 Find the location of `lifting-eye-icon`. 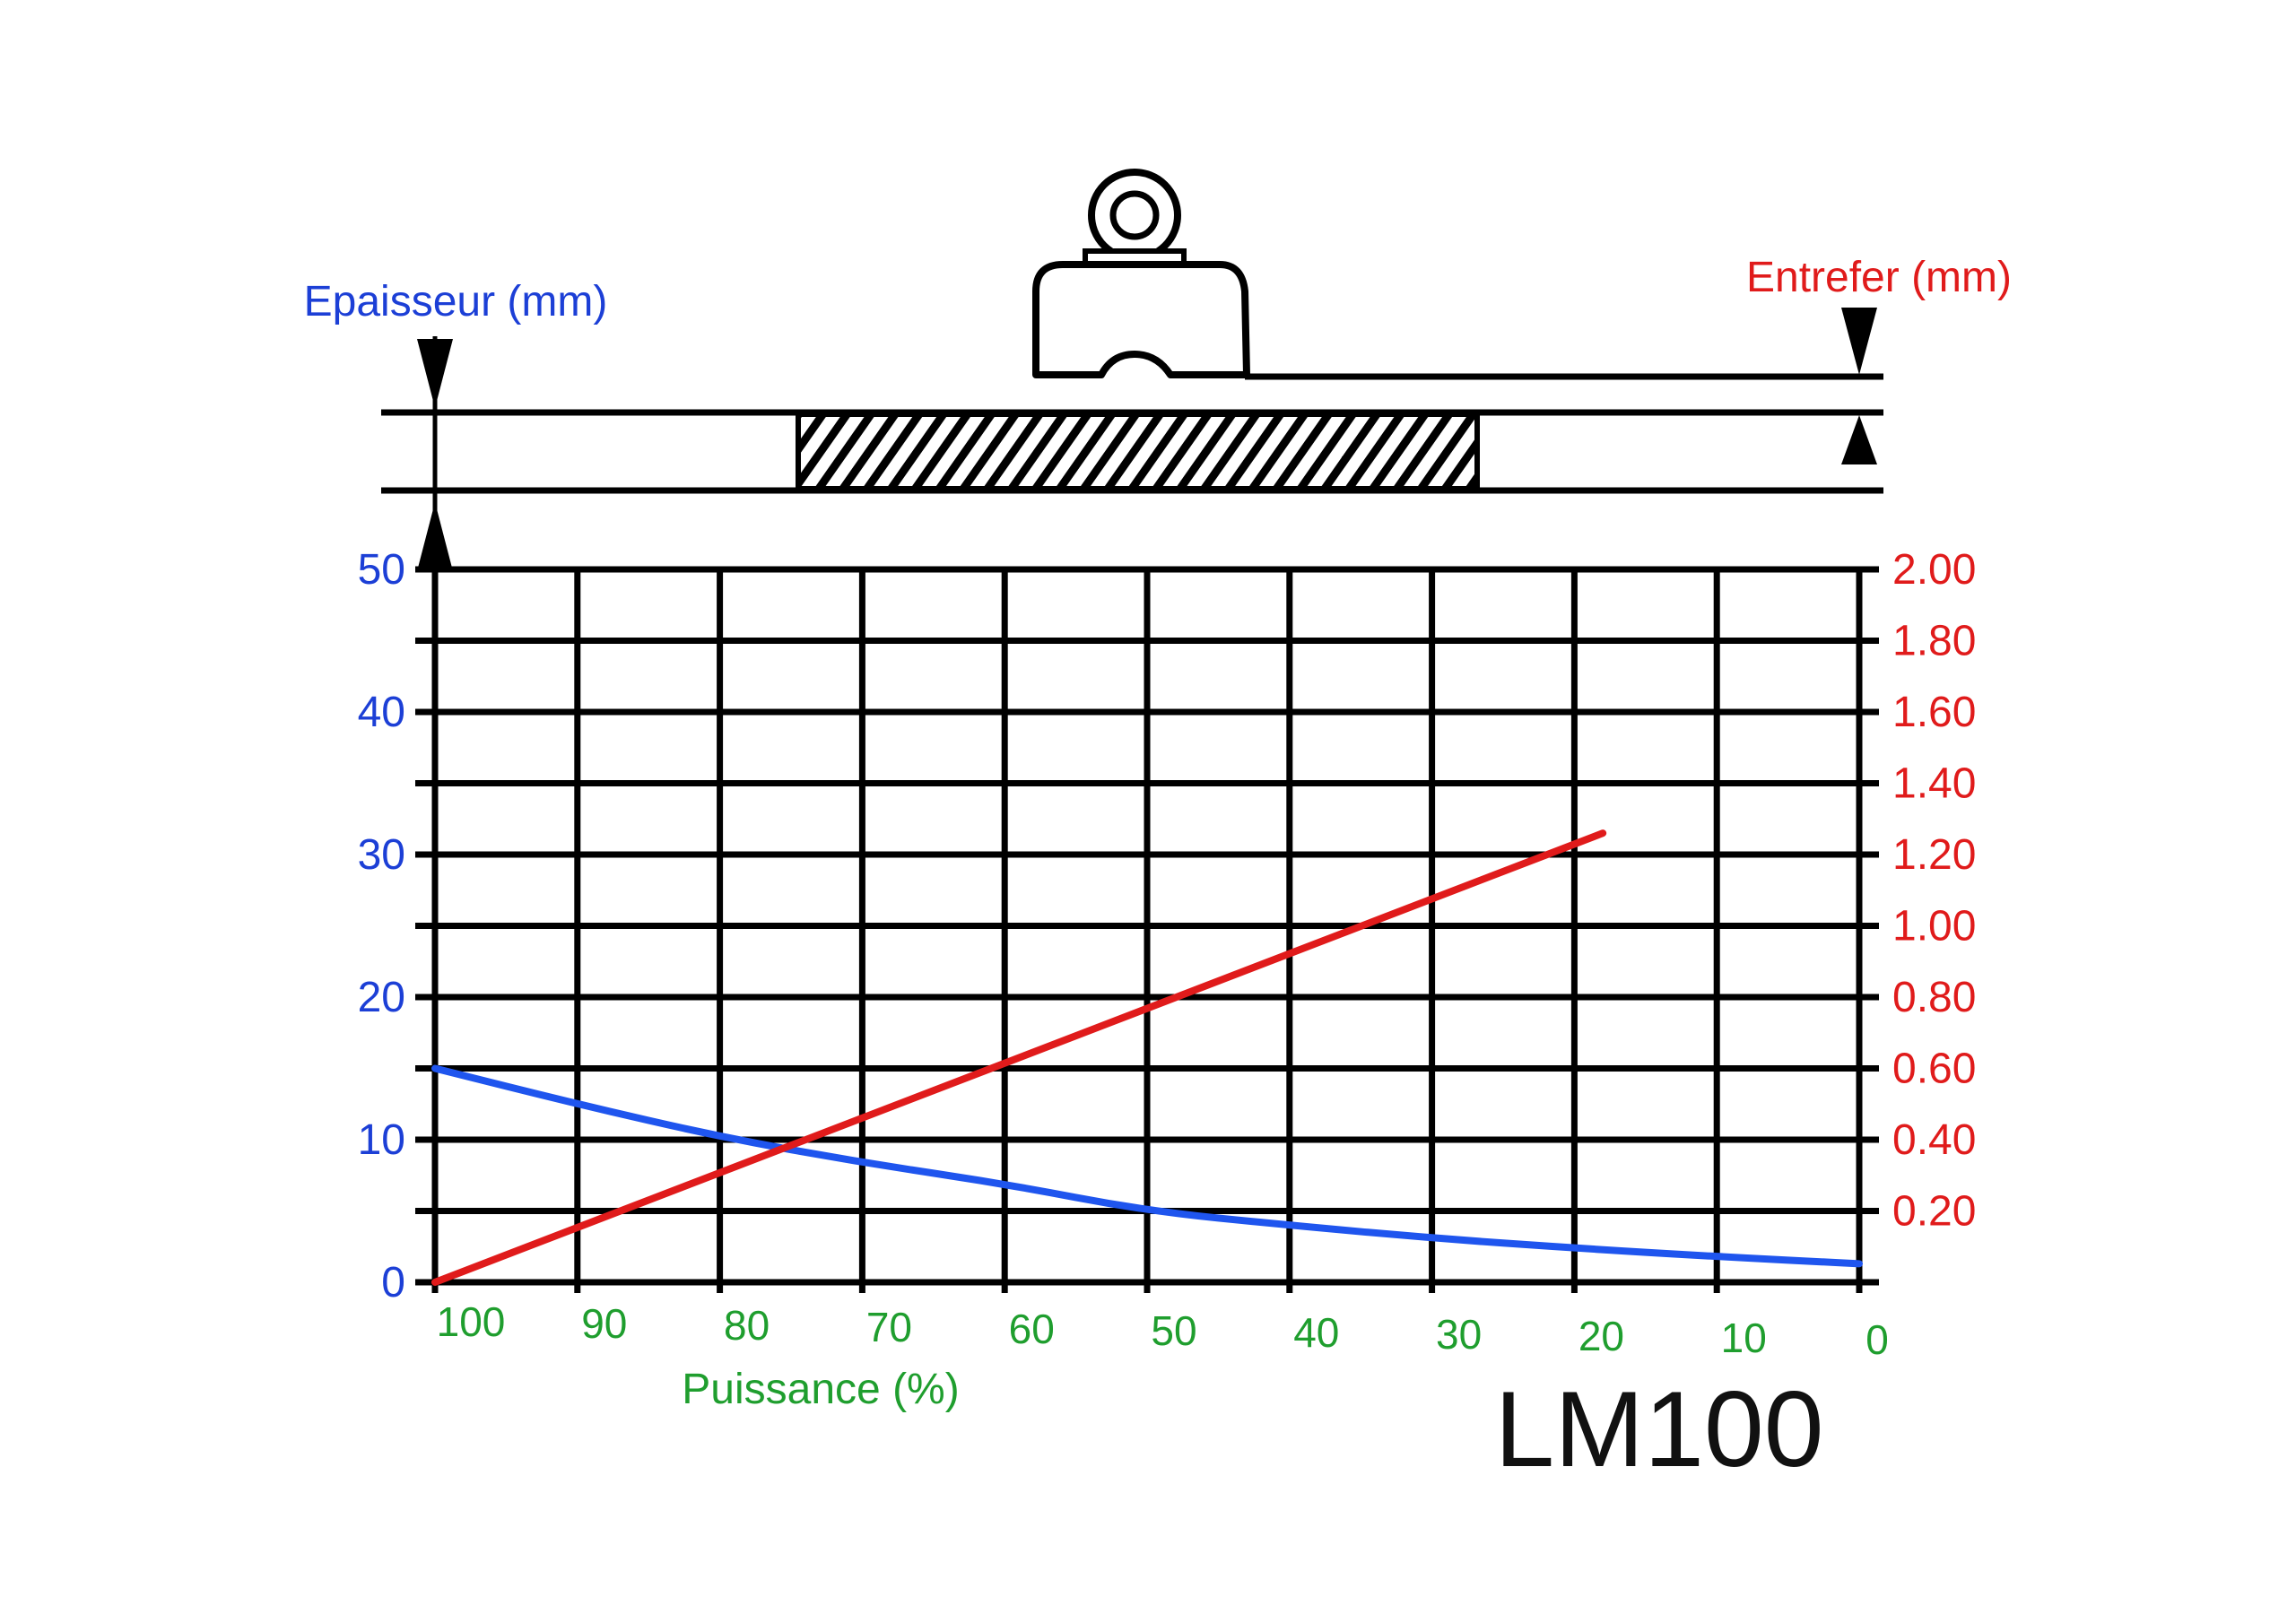

lifting-eye-icon is located at coordinates (1134, 215).